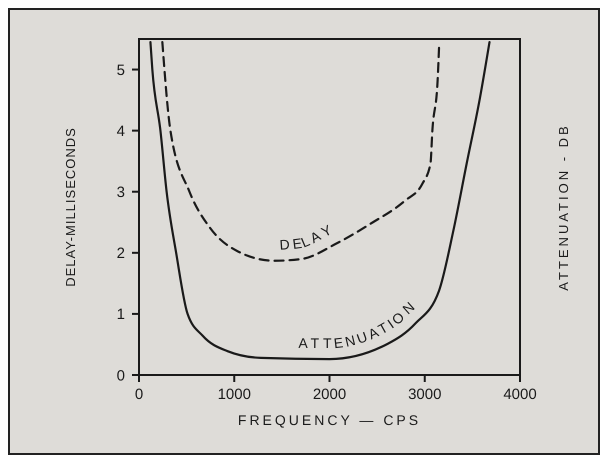 This screenshot has height=463, width=608. Describe the element at coordinates (234, 394) in the screenshot. I see `x-tick-label: 1000` at that location.